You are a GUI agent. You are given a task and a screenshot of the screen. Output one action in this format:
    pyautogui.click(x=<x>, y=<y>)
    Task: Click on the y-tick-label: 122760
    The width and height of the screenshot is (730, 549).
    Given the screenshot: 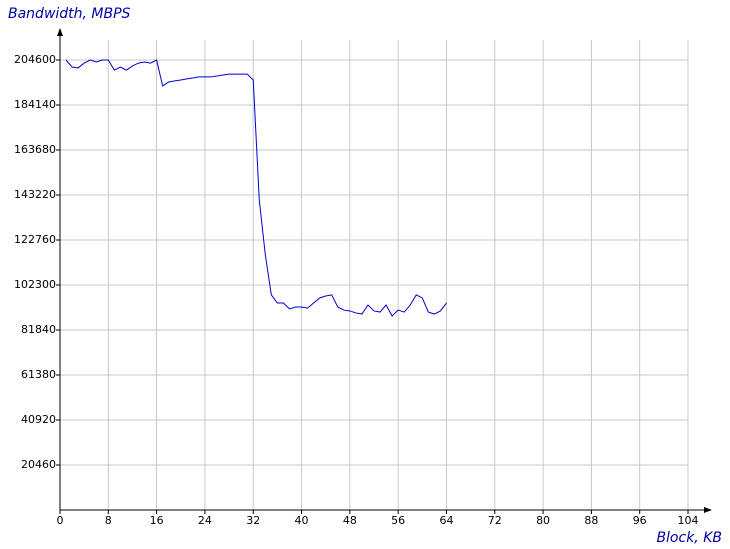 What is the action you would take?
    pyautogui.click(x=35, y=239)
    